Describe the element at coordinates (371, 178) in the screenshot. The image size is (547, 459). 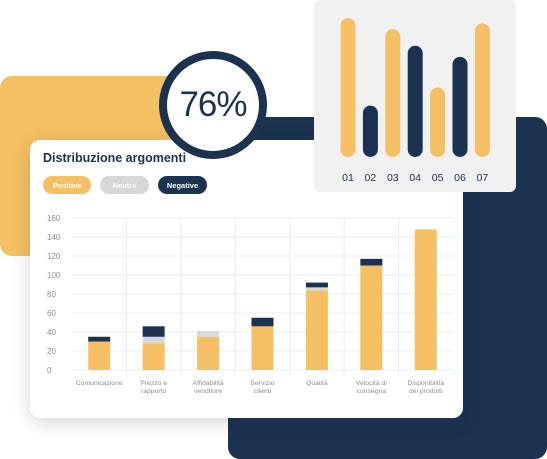
I see `x-tick-label: 02` at that location.